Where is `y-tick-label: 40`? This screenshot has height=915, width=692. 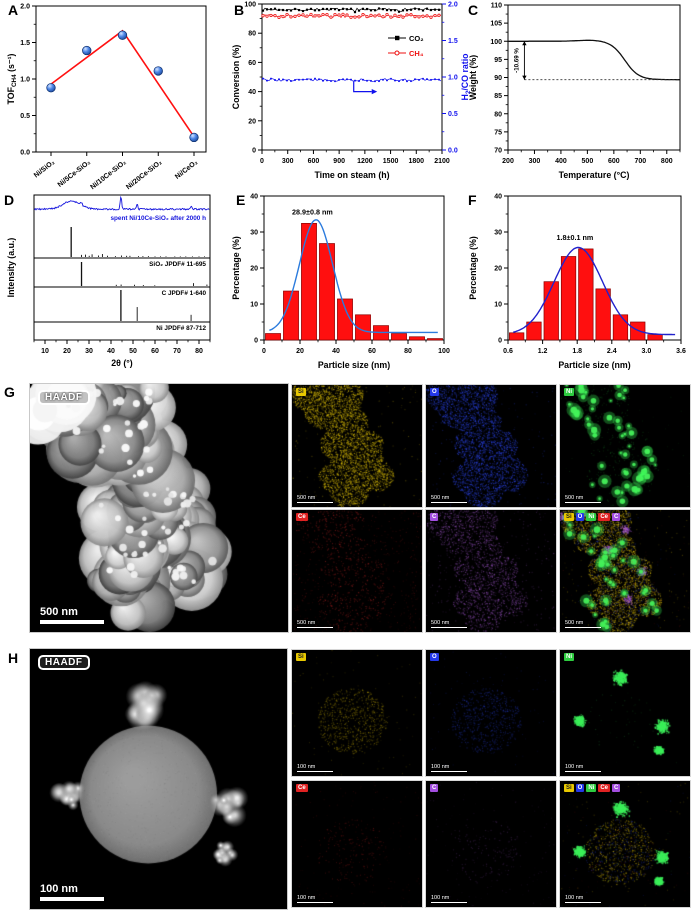 y-tick-label: 40 is located at coordinates (252, 92).